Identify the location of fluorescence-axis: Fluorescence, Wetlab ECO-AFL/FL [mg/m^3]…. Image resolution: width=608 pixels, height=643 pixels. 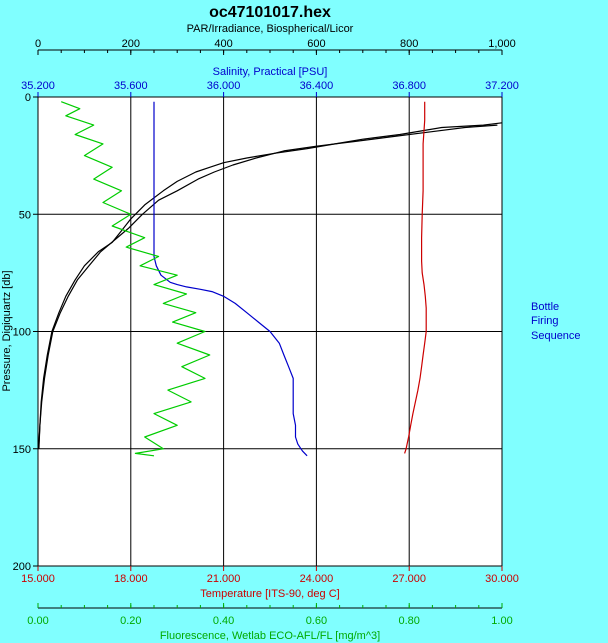
(270, 622).